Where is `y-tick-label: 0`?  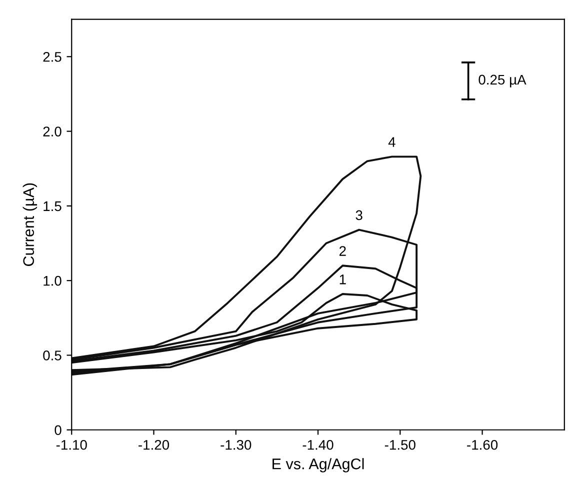 y-tick-label: 0 is located at coordinates (58, 430).